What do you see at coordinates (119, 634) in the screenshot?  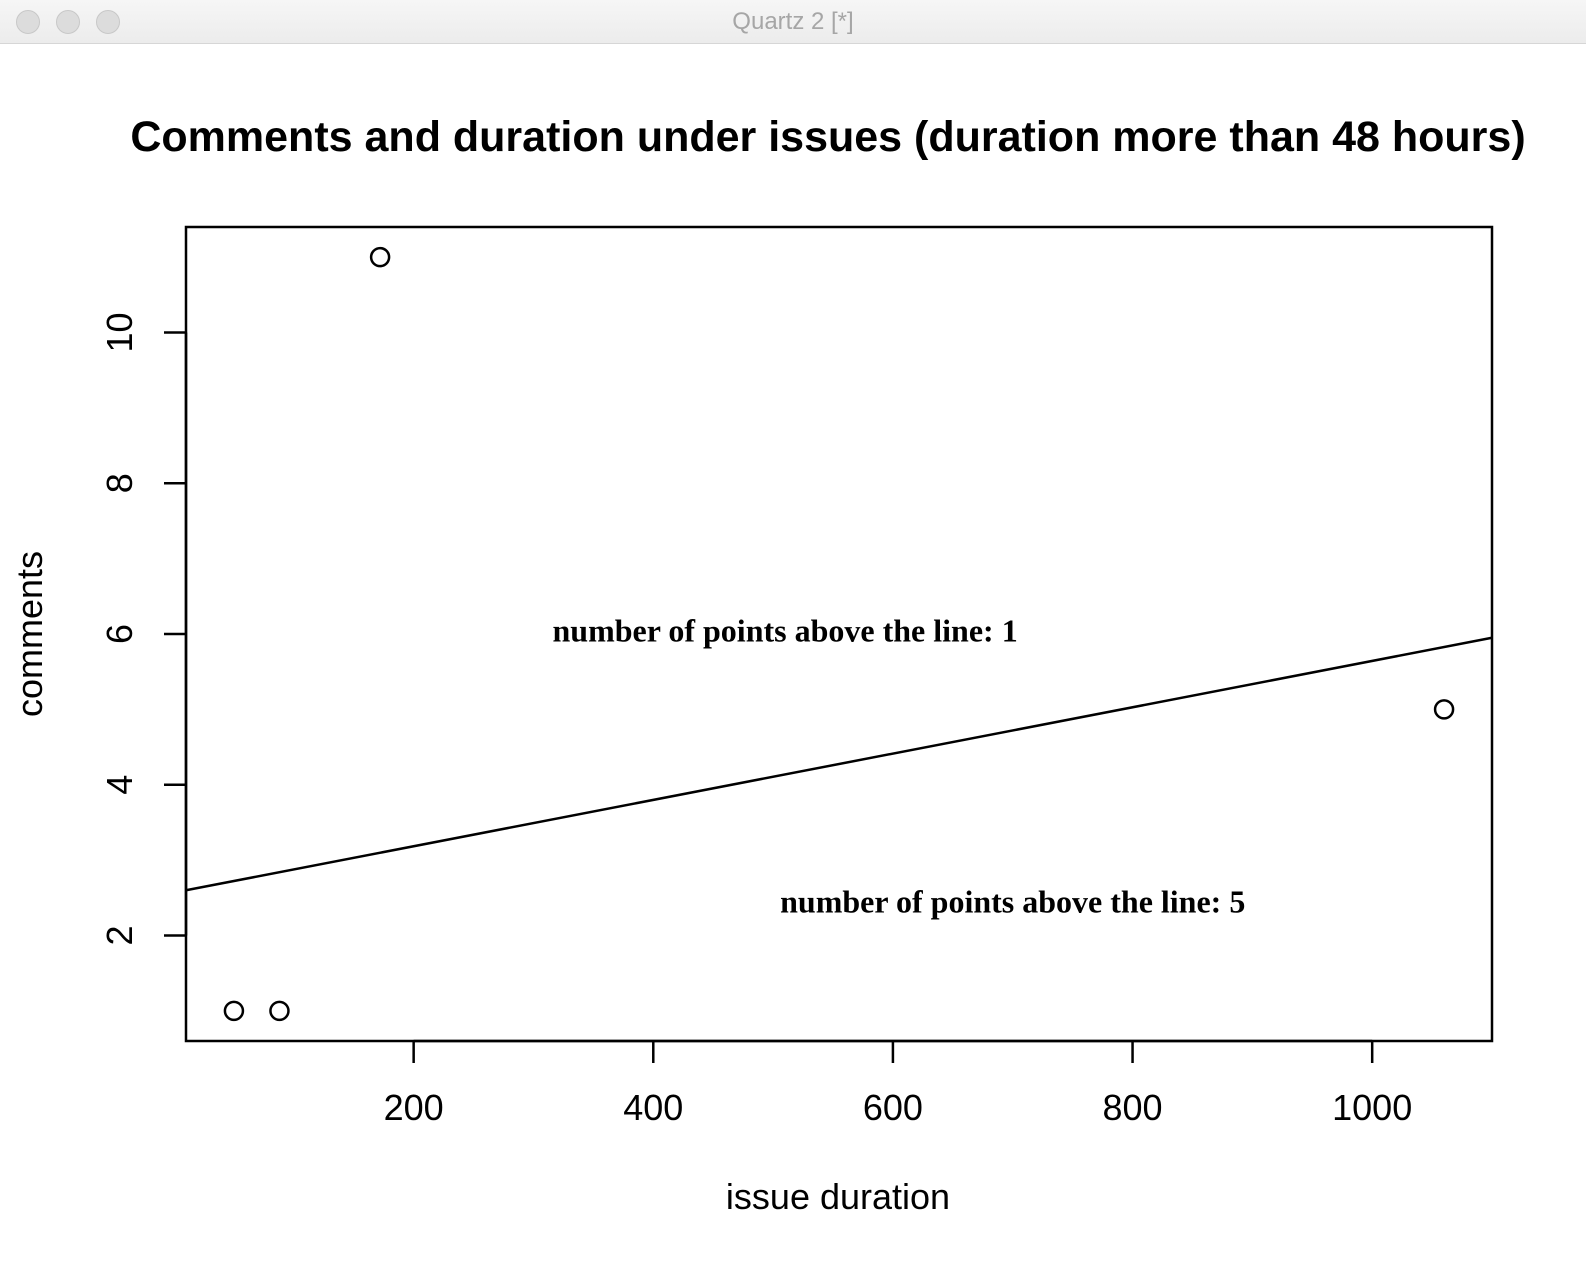 I see `y-tick-label: 6` at bounding box center [119, 634].